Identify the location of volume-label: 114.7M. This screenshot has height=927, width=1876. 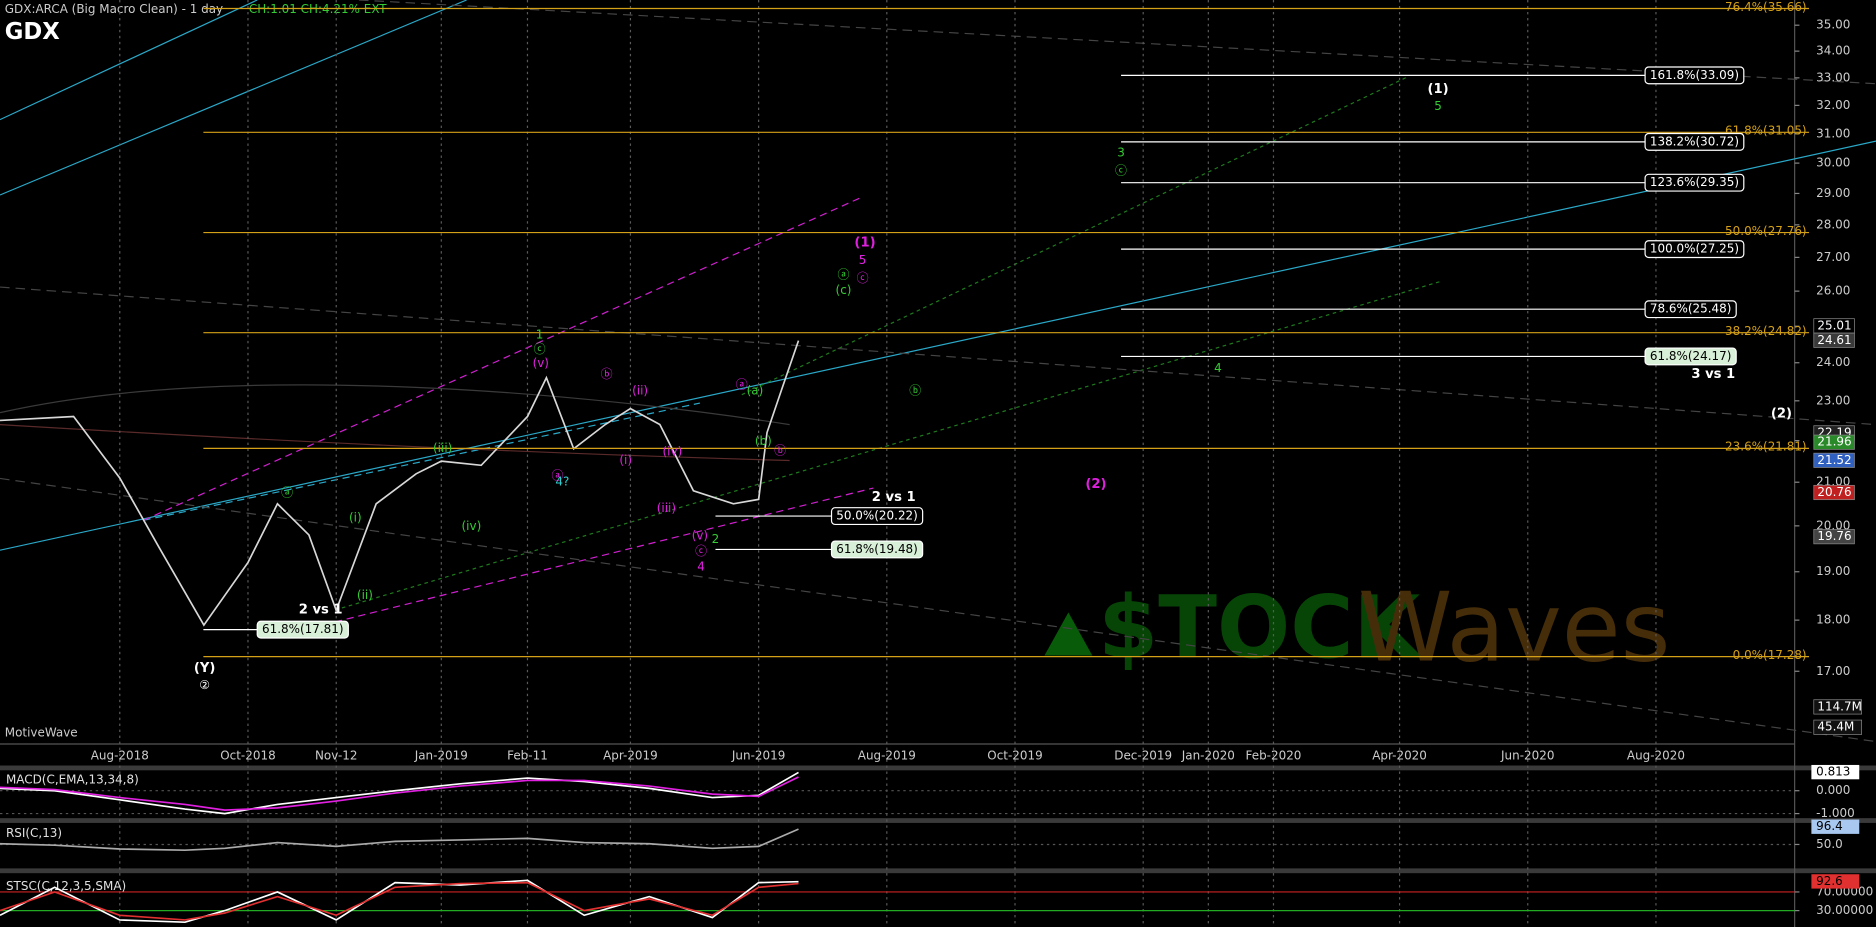
(1839, 706).